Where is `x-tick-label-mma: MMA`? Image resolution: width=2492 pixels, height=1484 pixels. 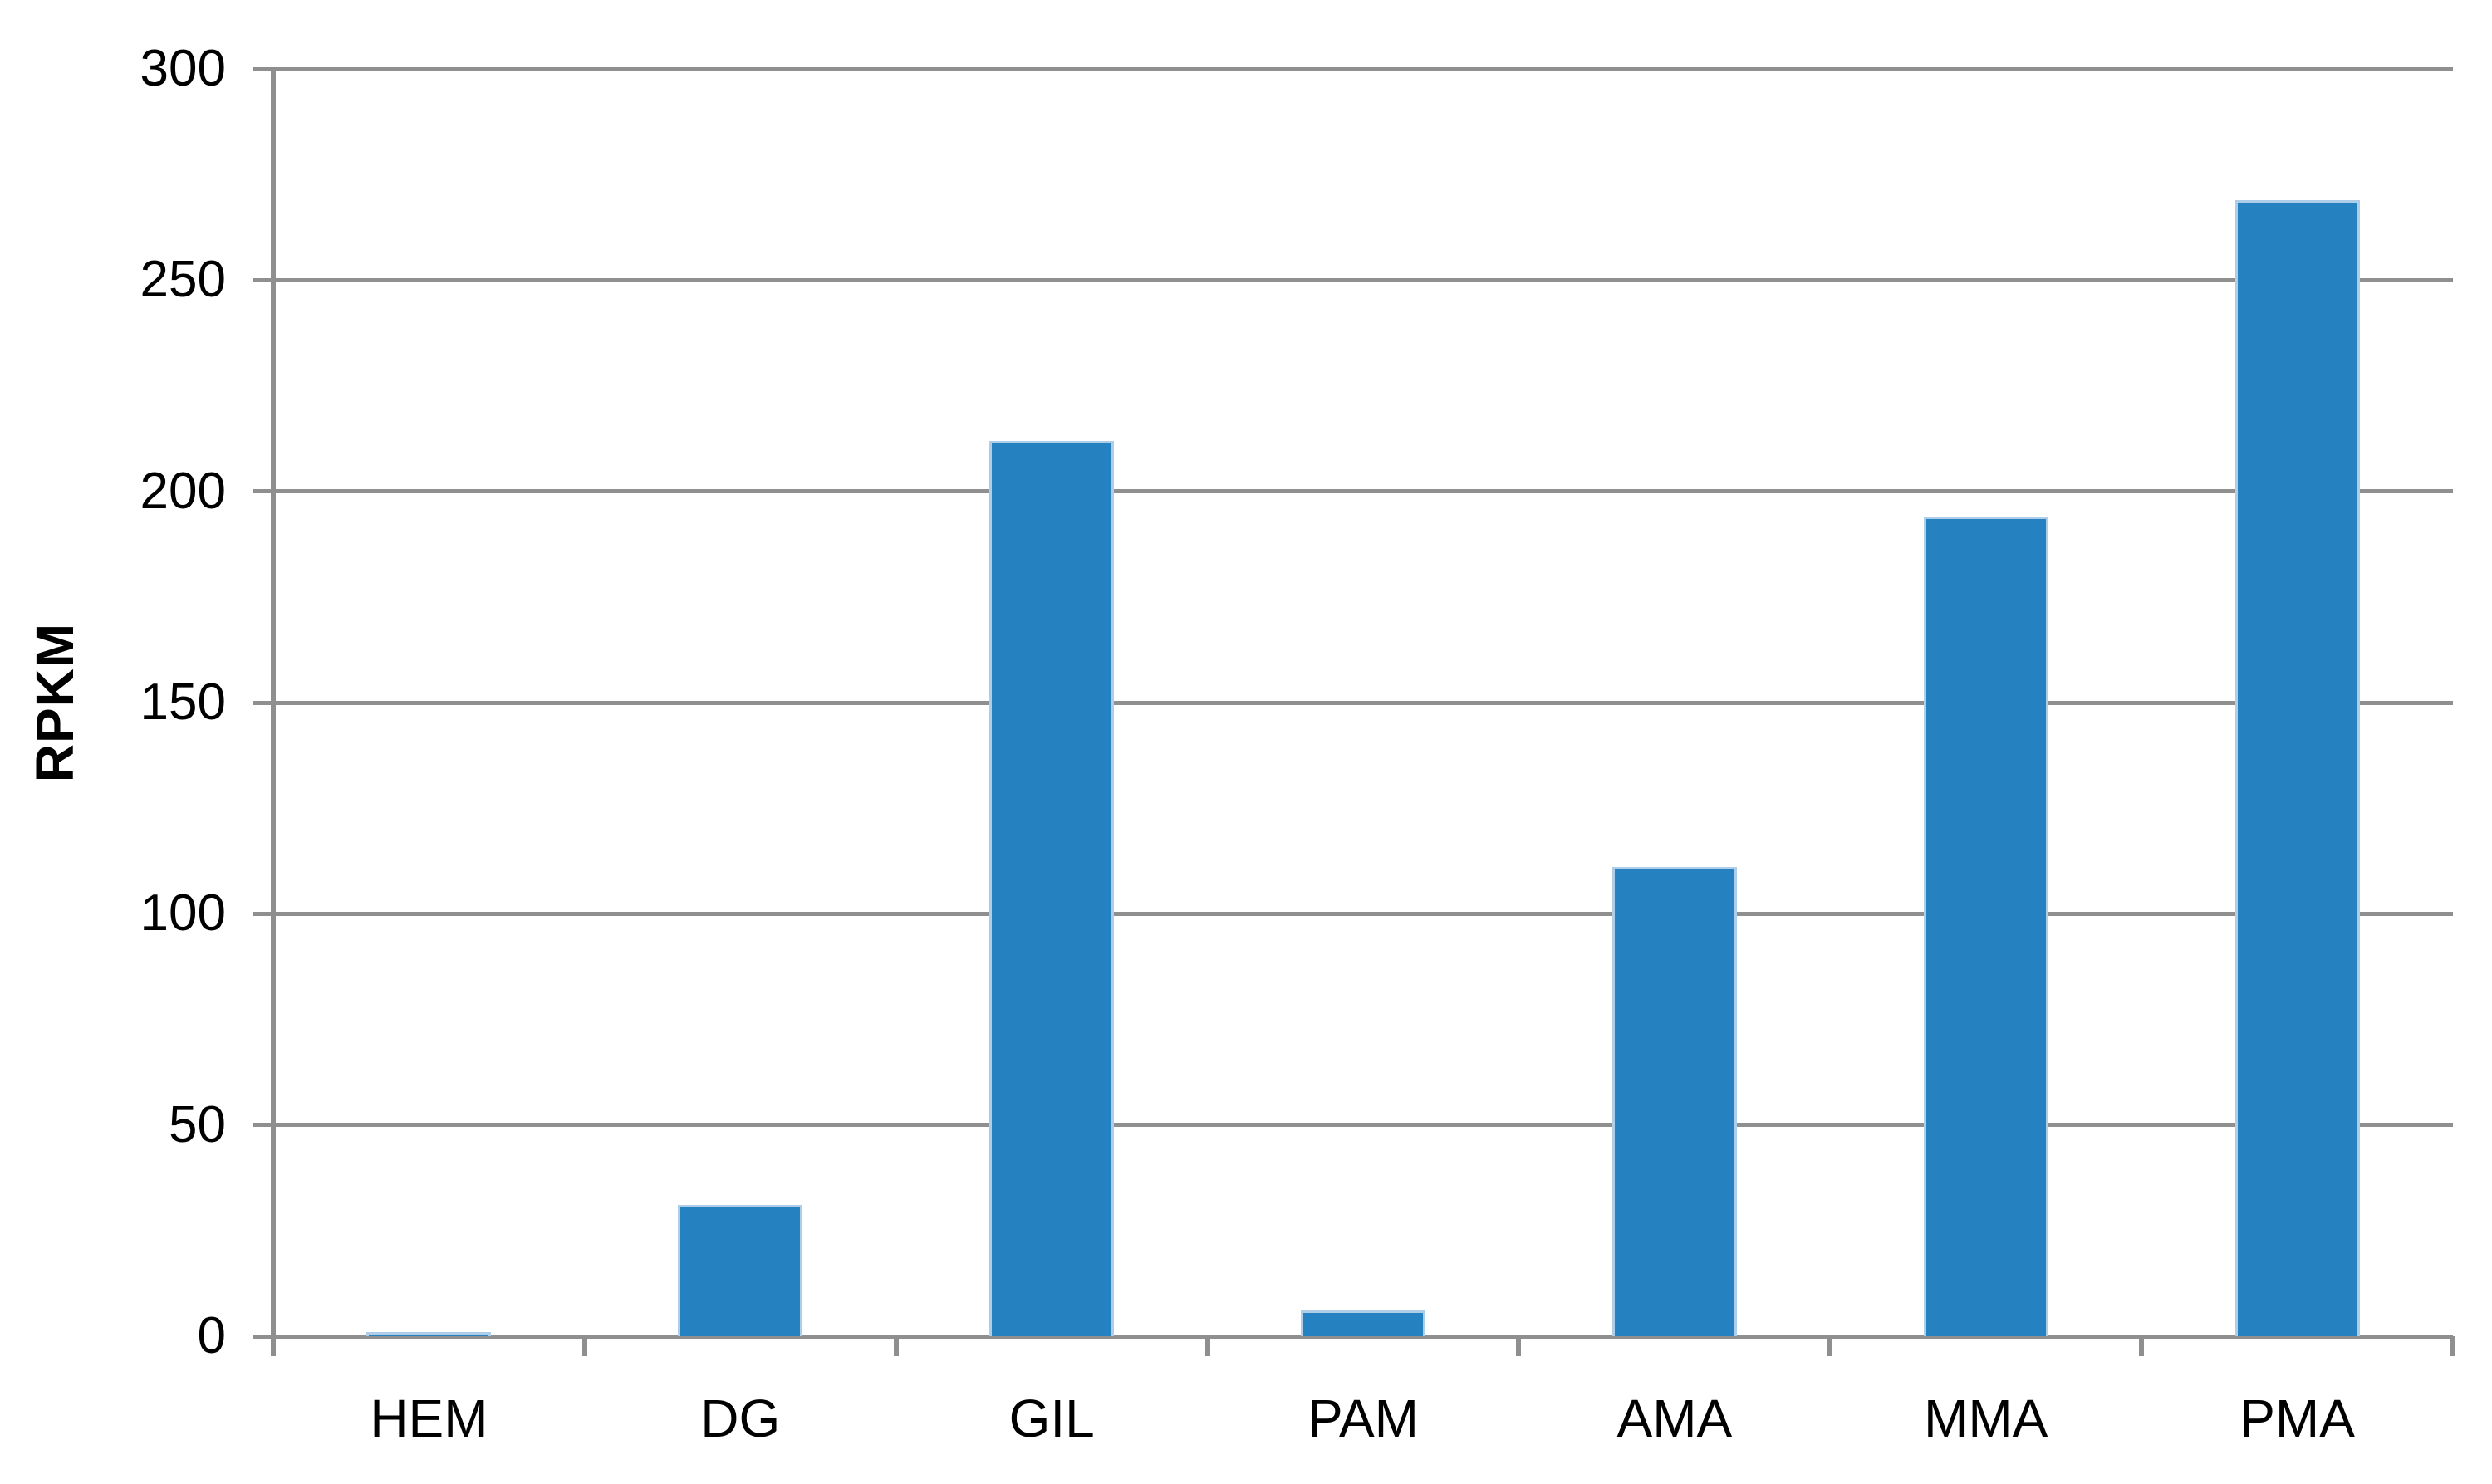
x-tick-label-mma: MMA is located at coordinates (1986, 1418).